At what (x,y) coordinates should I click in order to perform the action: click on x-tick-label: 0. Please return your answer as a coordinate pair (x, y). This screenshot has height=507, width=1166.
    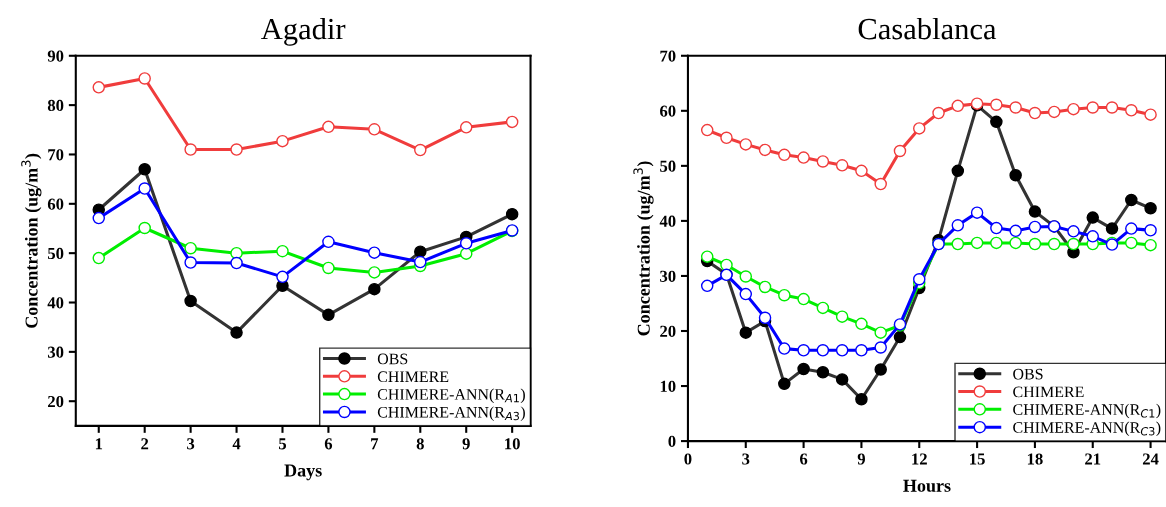
    Looking at the image, I should click on (688, 459).